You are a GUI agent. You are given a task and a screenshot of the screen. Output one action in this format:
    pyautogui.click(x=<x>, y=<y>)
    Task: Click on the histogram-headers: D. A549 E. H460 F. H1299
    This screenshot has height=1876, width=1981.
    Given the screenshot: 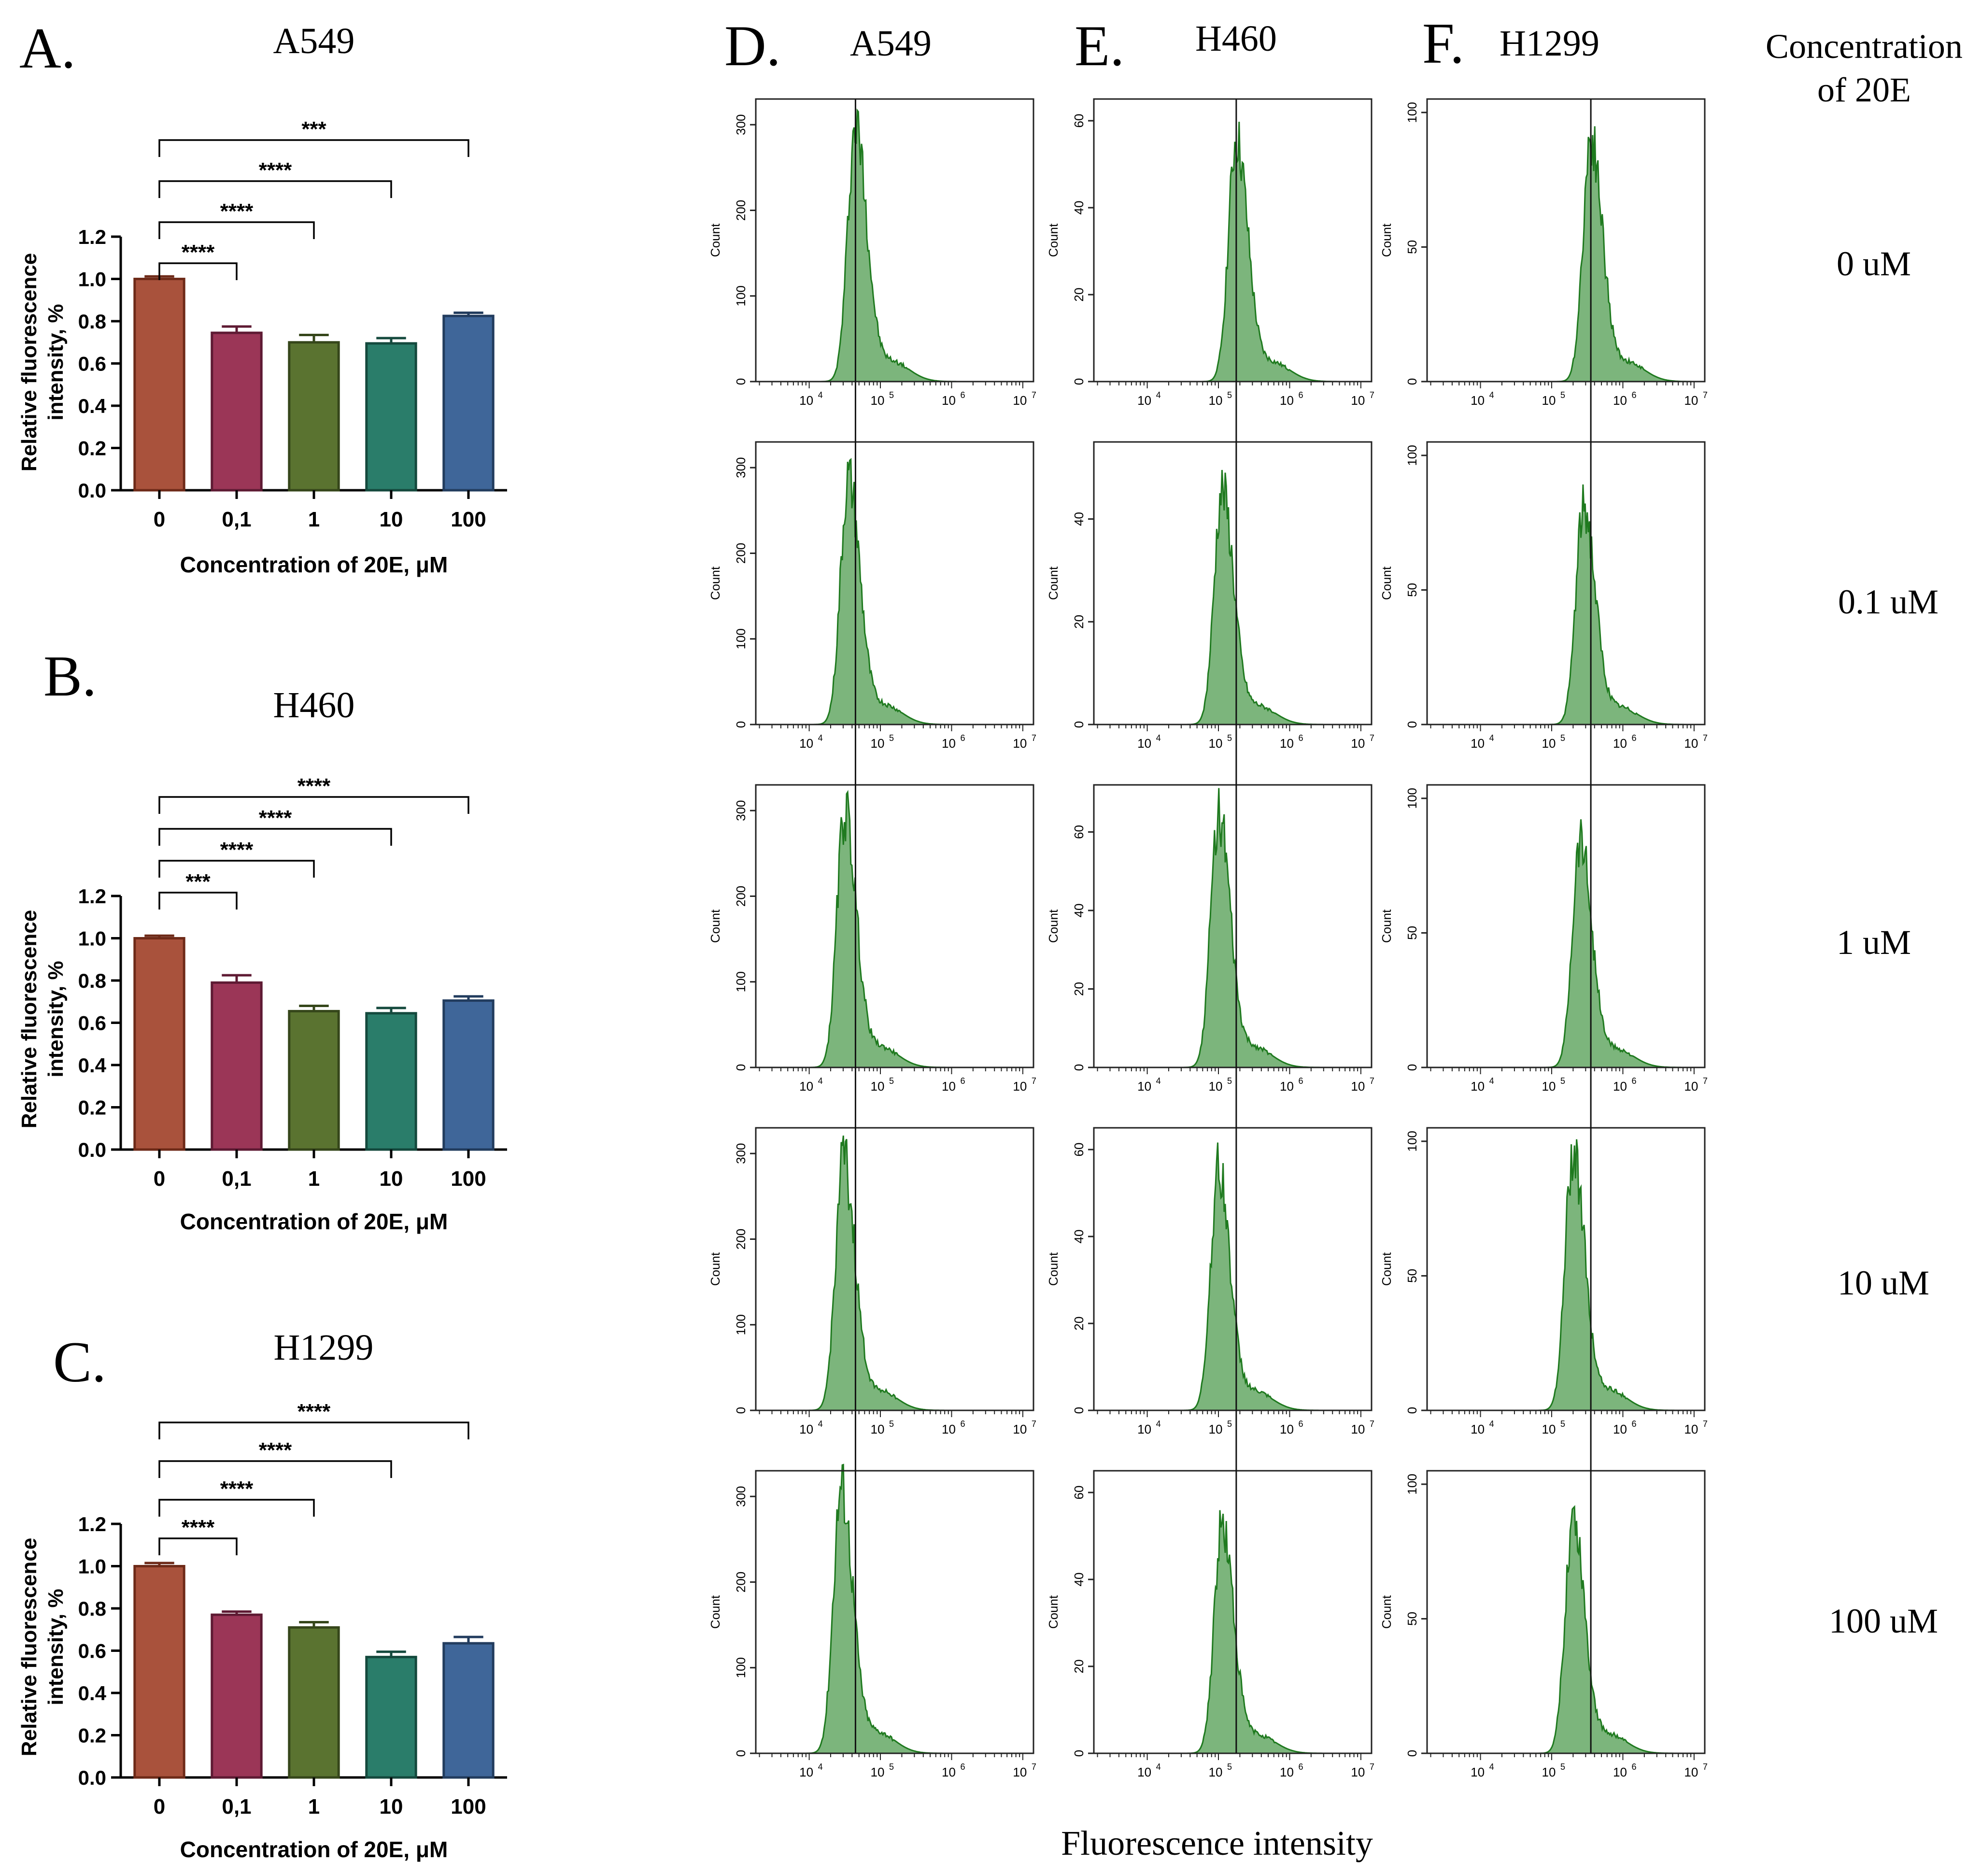 What is the action you would take?
    pyautogui.click(x=1161, y=44)
    